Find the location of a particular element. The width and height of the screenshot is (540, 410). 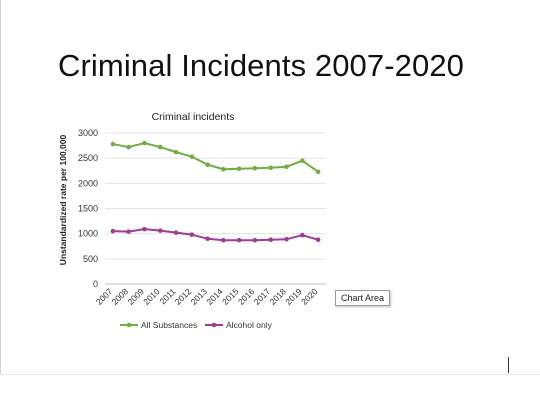

x-tick-label: 2014 is located at coordinates (214, 296).